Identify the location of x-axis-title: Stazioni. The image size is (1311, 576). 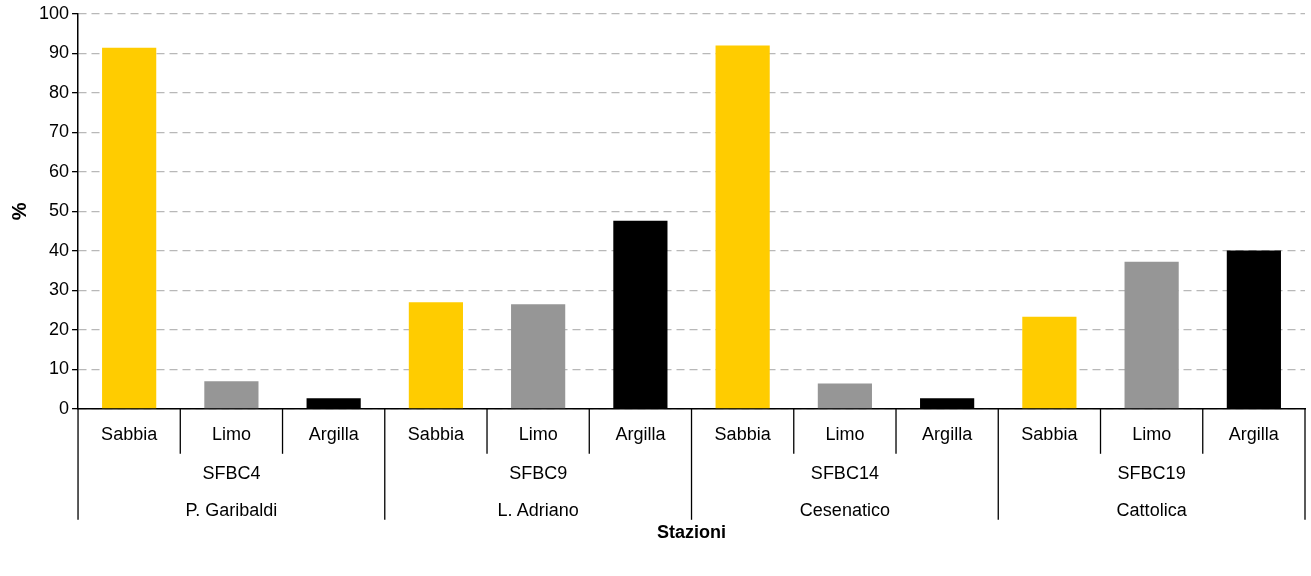
(692, 532).